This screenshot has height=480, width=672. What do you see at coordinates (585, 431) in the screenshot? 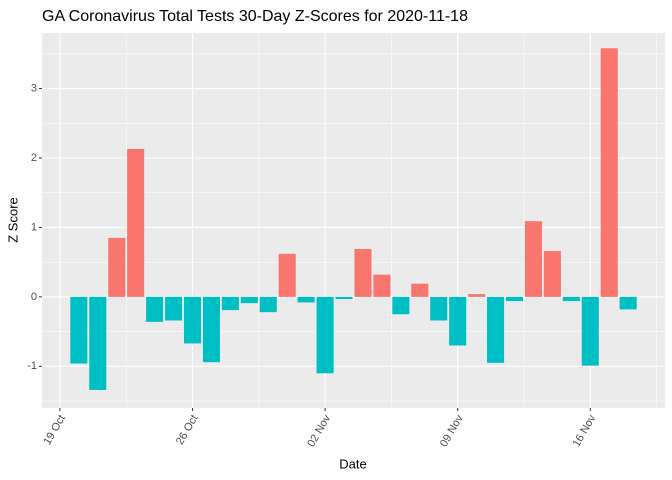
I see `x-tick-label: 16 Nov` at bounding box center [585, 431].